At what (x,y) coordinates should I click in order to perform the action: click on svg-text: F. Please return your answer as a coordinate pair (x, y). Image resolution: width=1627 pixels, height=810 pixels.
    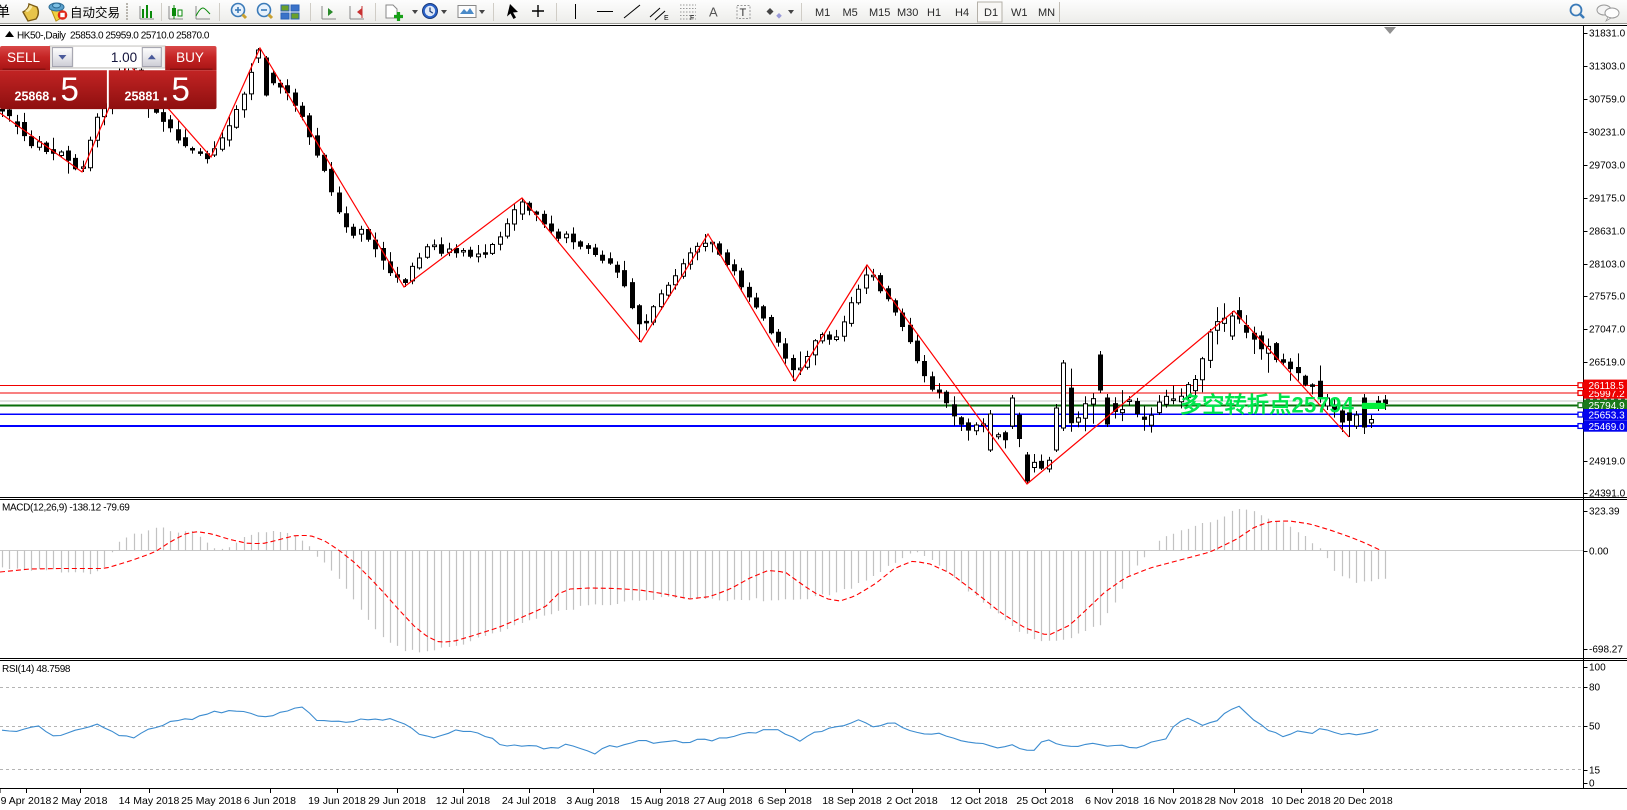
    Looking at the image, I should click on (692, 18).